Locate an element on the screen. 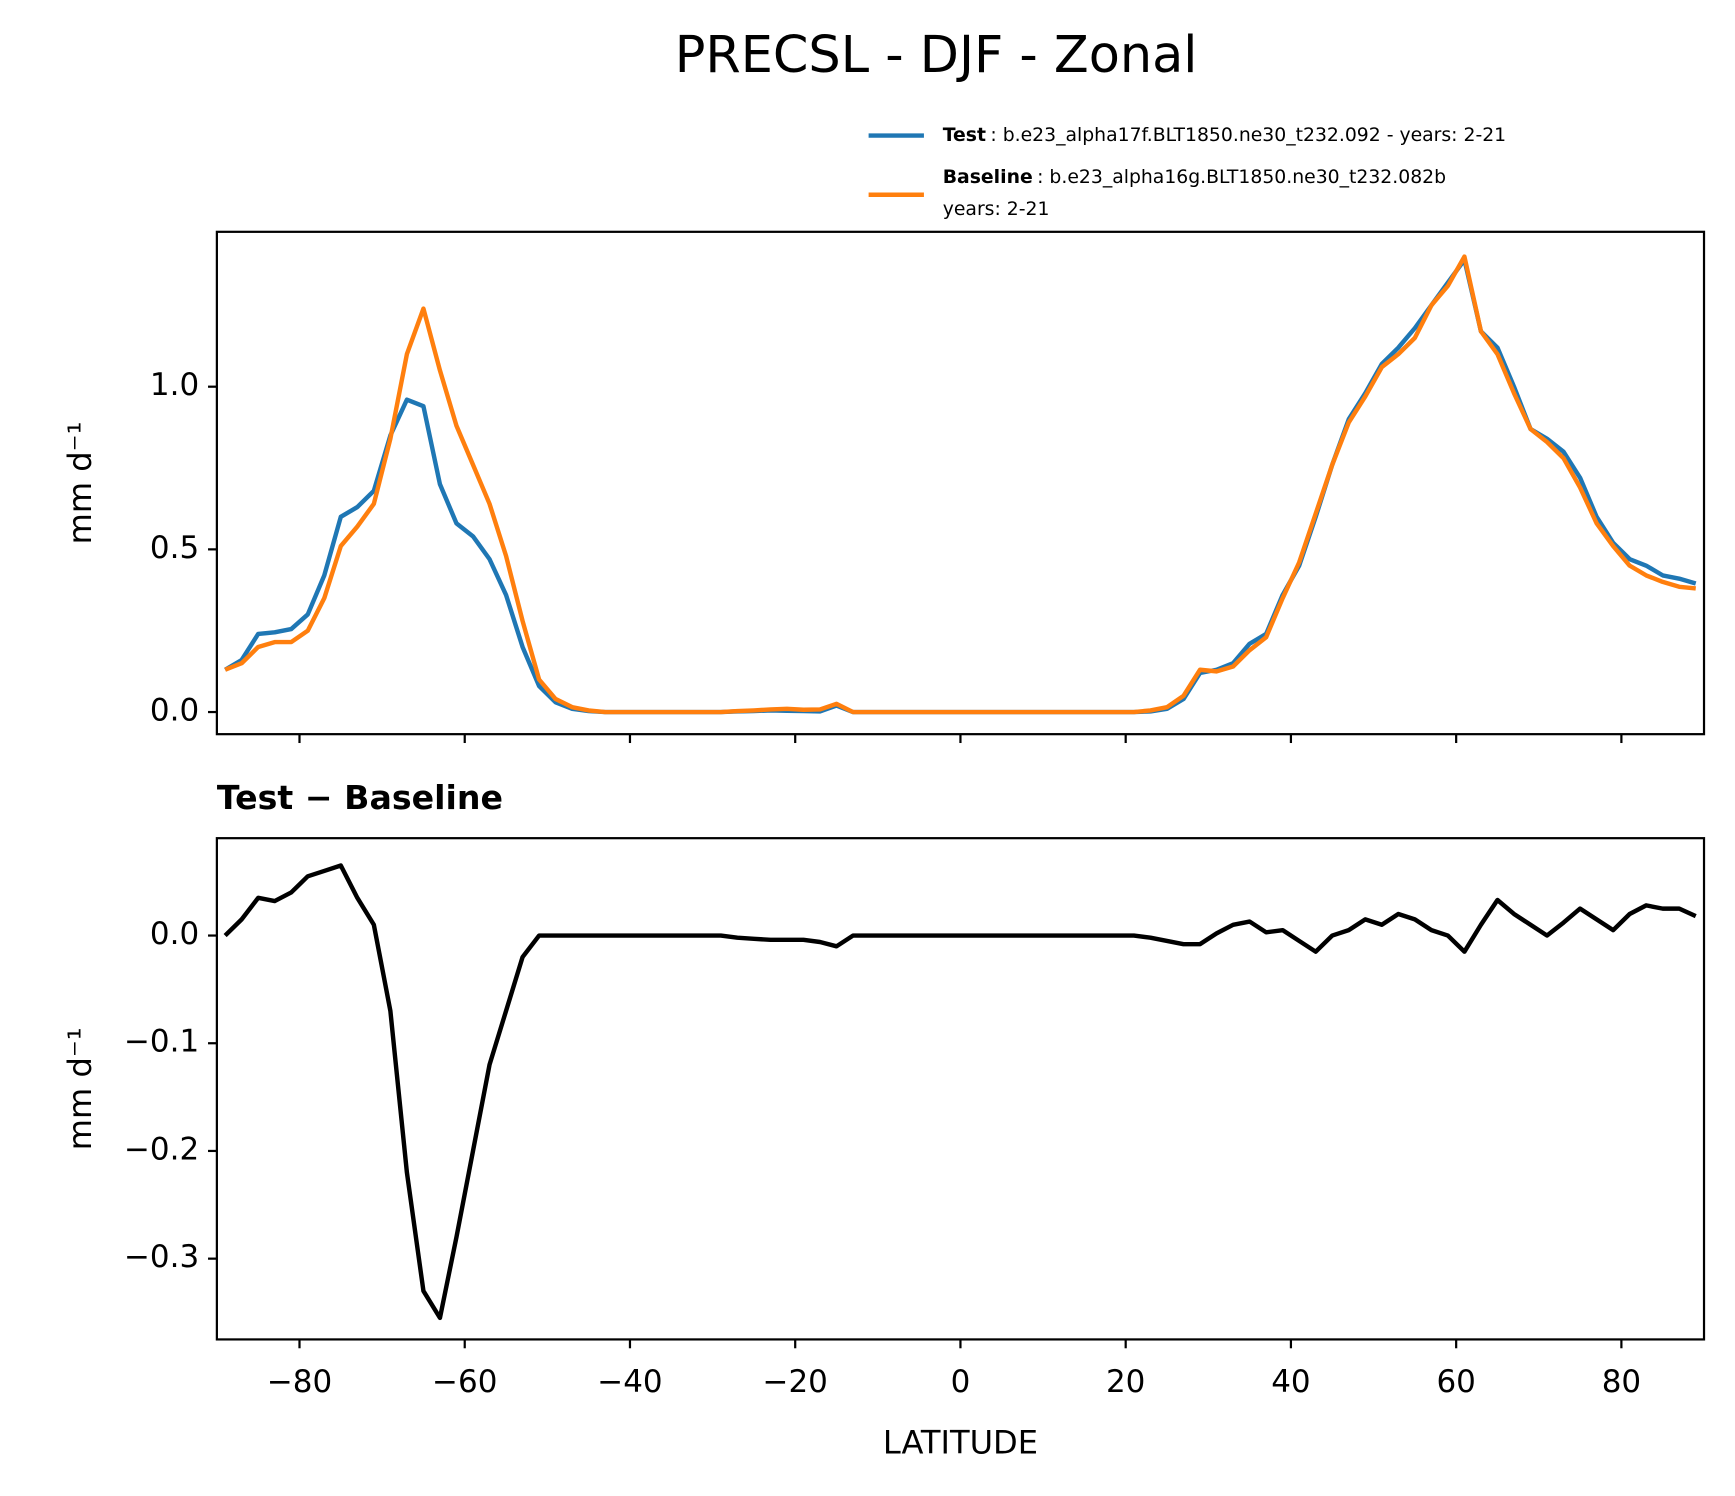  legend-label: : b.e23_alpha16g.BLT1850.ne30_t232.082b is located at coordinates (1241, 177).